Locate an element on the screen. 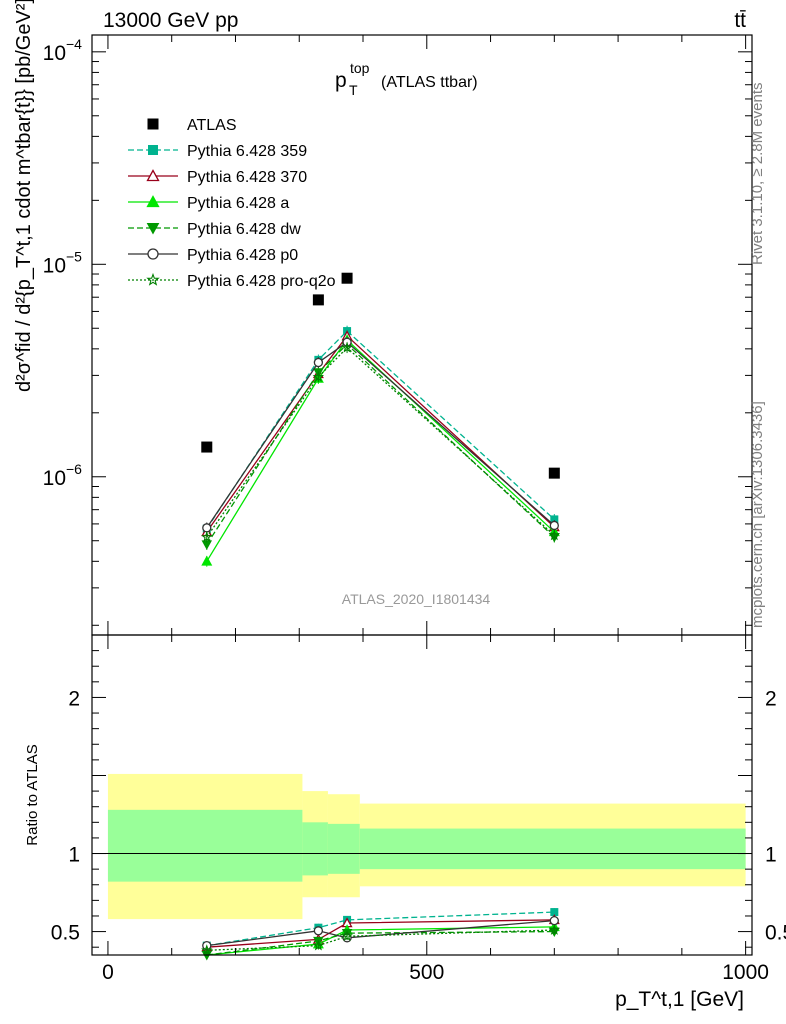 This screenshot has height=1024, width=786. ratio-y-tick-label: 1 is located at coordinates (74, 855).